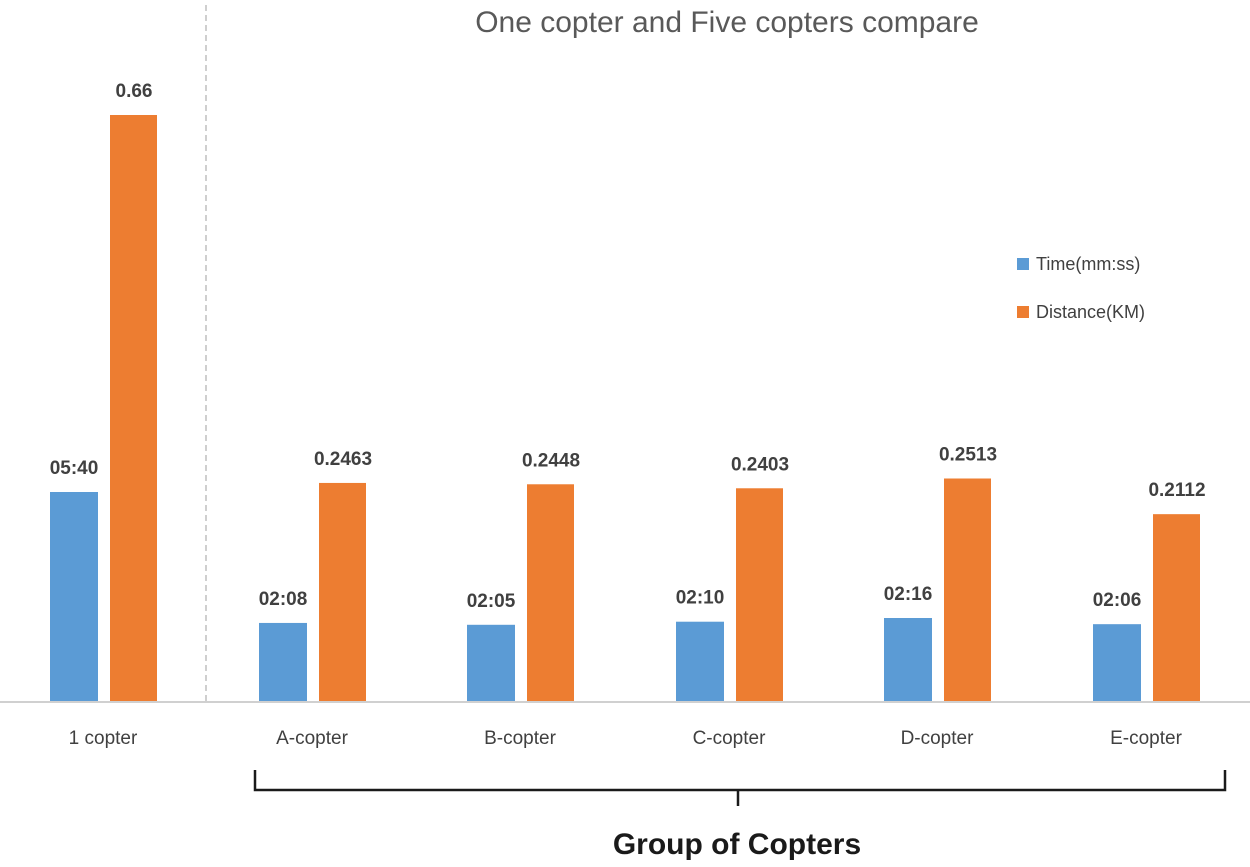 The width and height of the screenshot is (1250, 867). What do you see at coordinates (343, 459) in the screenshot?
I see `data-label-distance: 0.2463` at bounding box center [343, 459].